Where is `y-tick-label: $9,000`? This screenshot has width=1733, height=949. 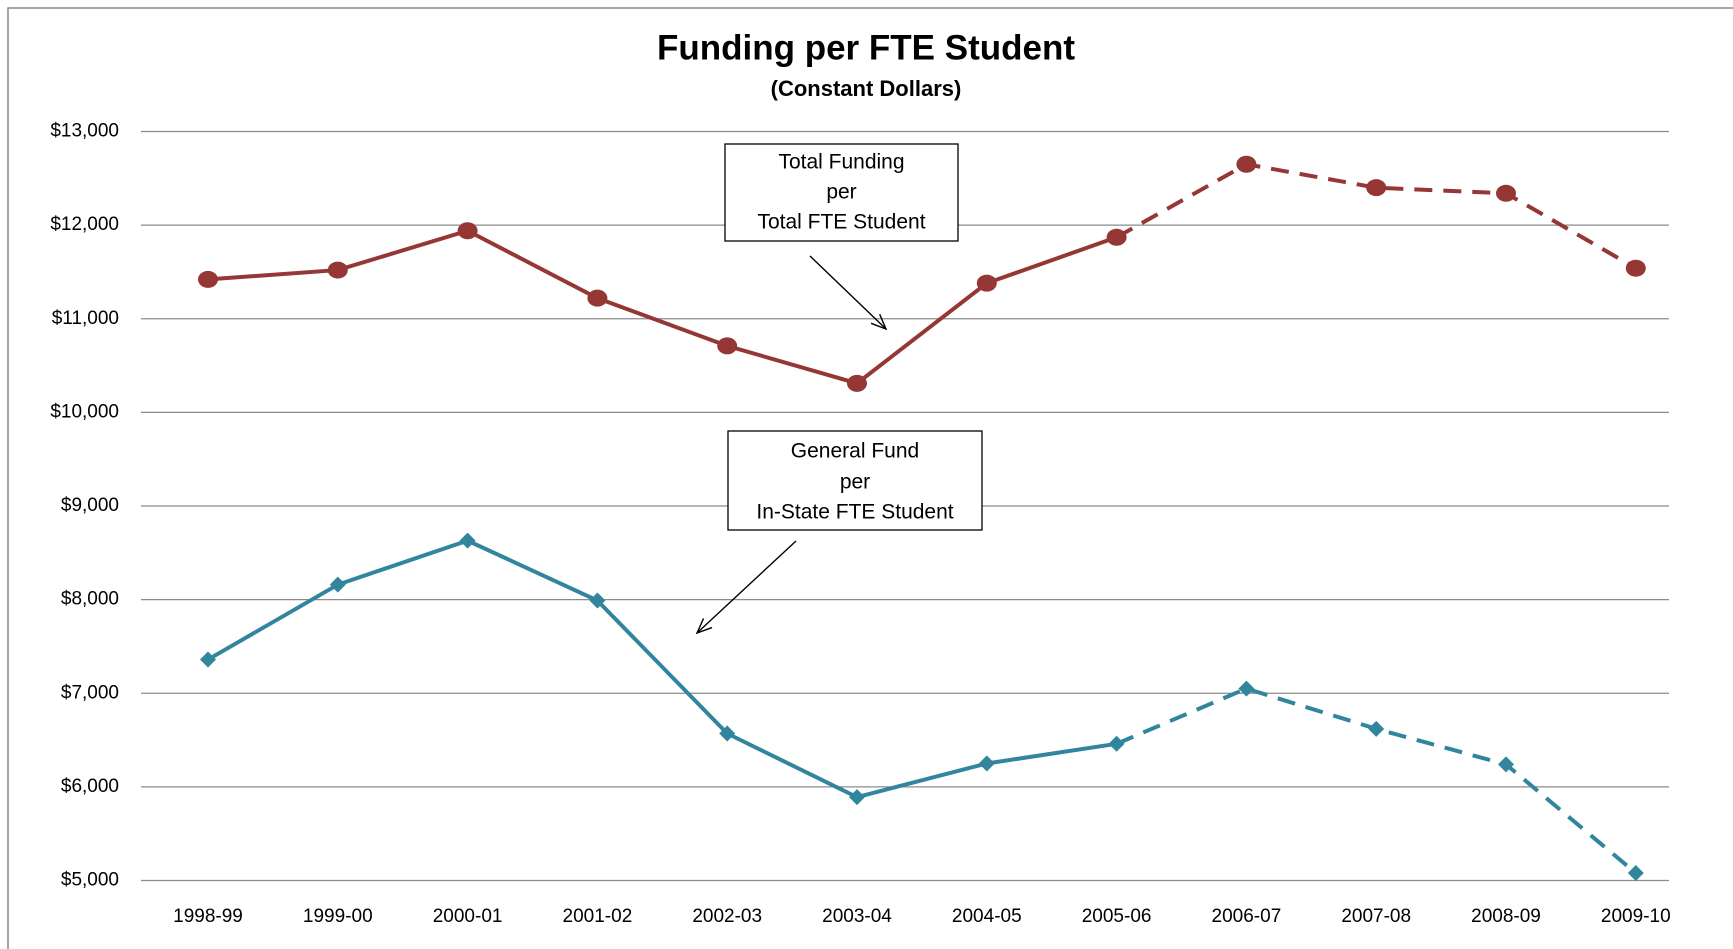 y-tick-label: $9,000 is located at coordinates (90, 505).